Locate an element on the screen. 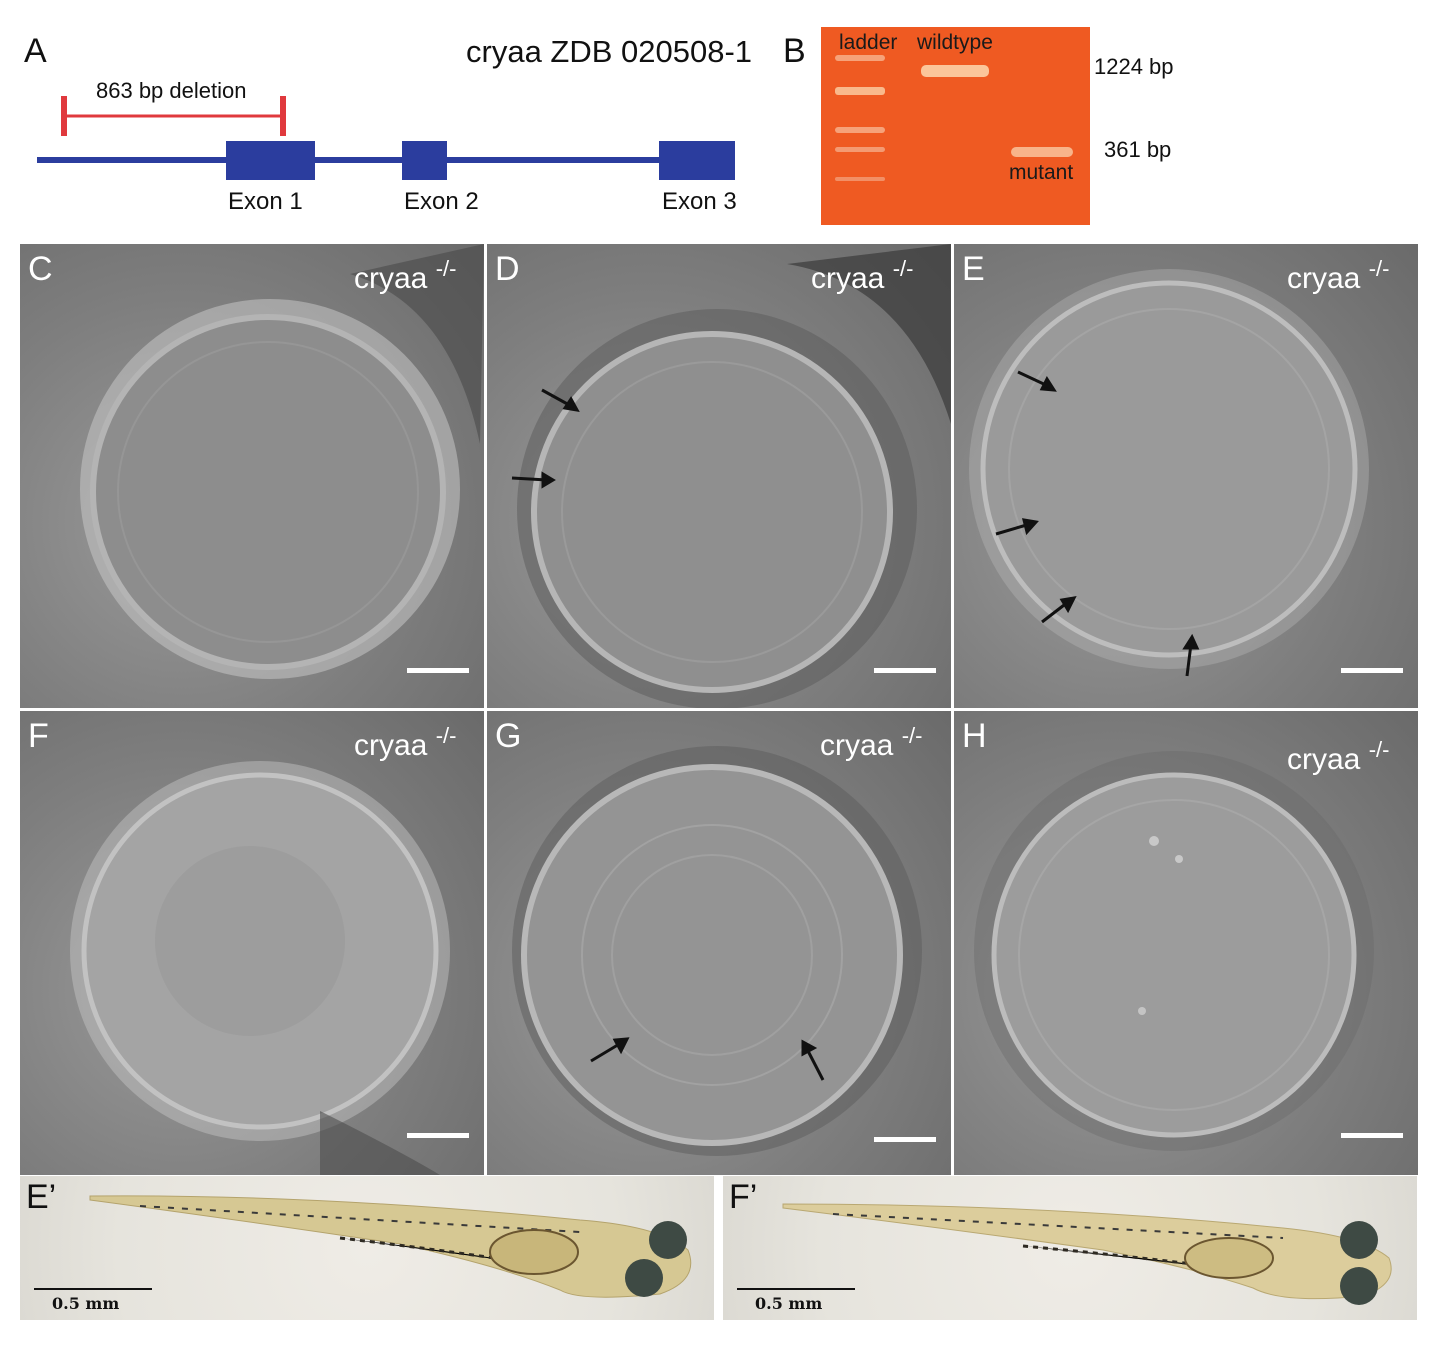 Image resolution: width=1444 pixels, height=1346 pixels. mutant-label: mutant is located at coordinates (1041, 172).